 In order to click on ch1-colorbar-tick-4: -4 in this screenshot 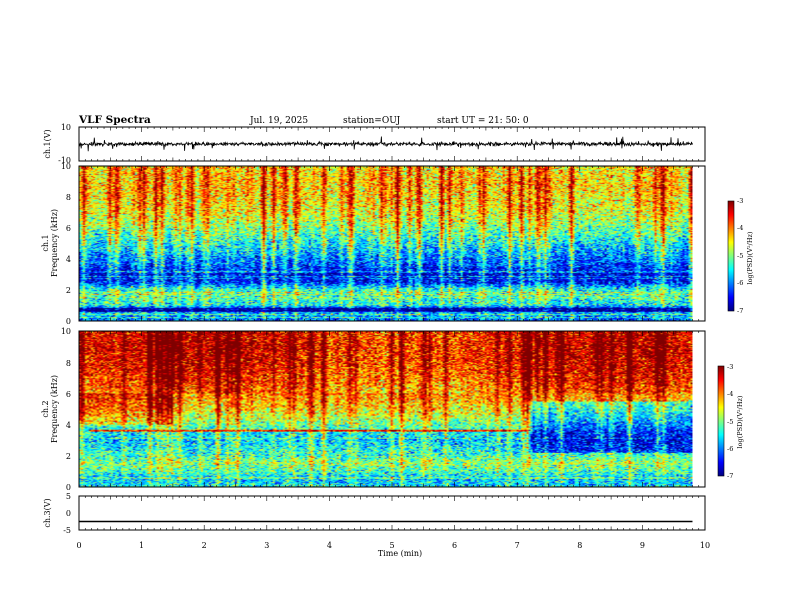, I will do `click(740, 228)`.